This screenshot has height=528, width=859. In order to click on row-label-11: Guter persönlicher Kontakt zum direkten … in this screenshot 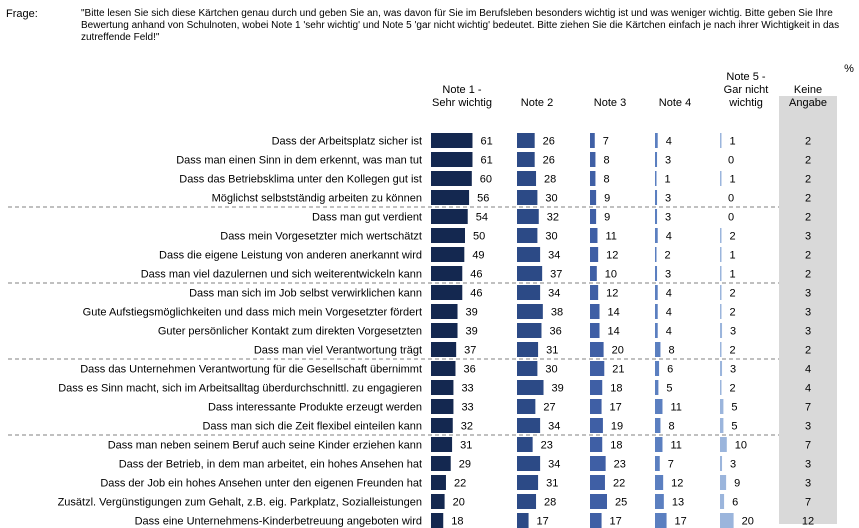, I will do `click(290, 332)`.